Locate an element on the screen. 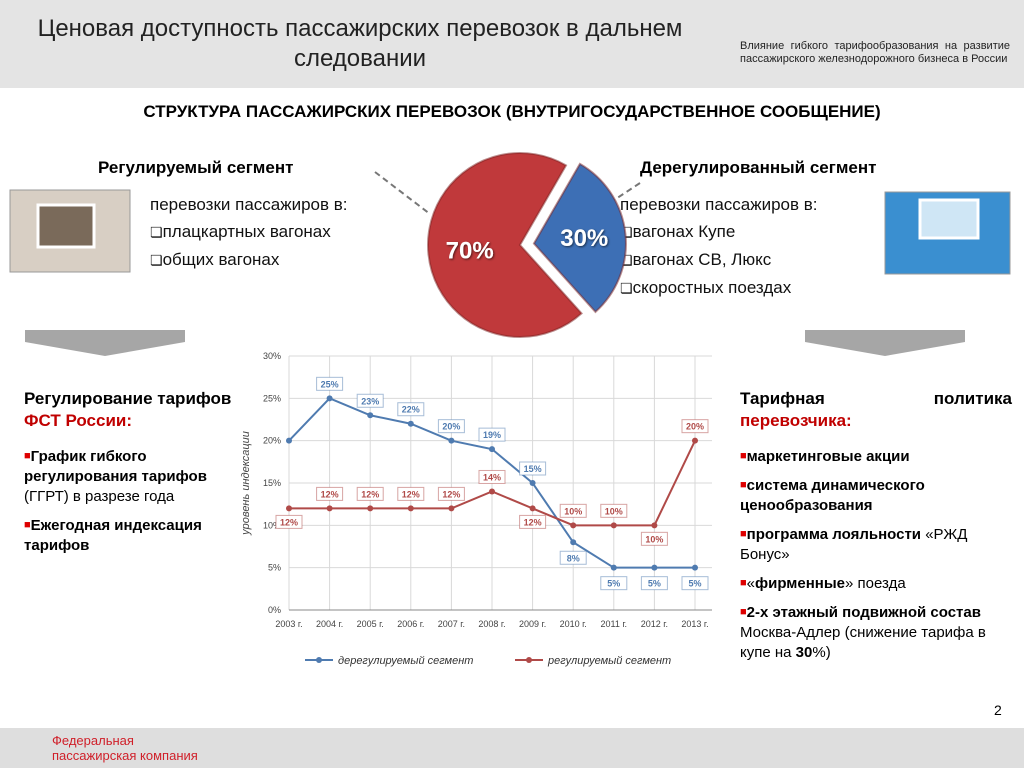 The width and height of the screenshot is (1024, 768). segment-heading: Регулируемый сегмент is located at coordinates (196, 167).